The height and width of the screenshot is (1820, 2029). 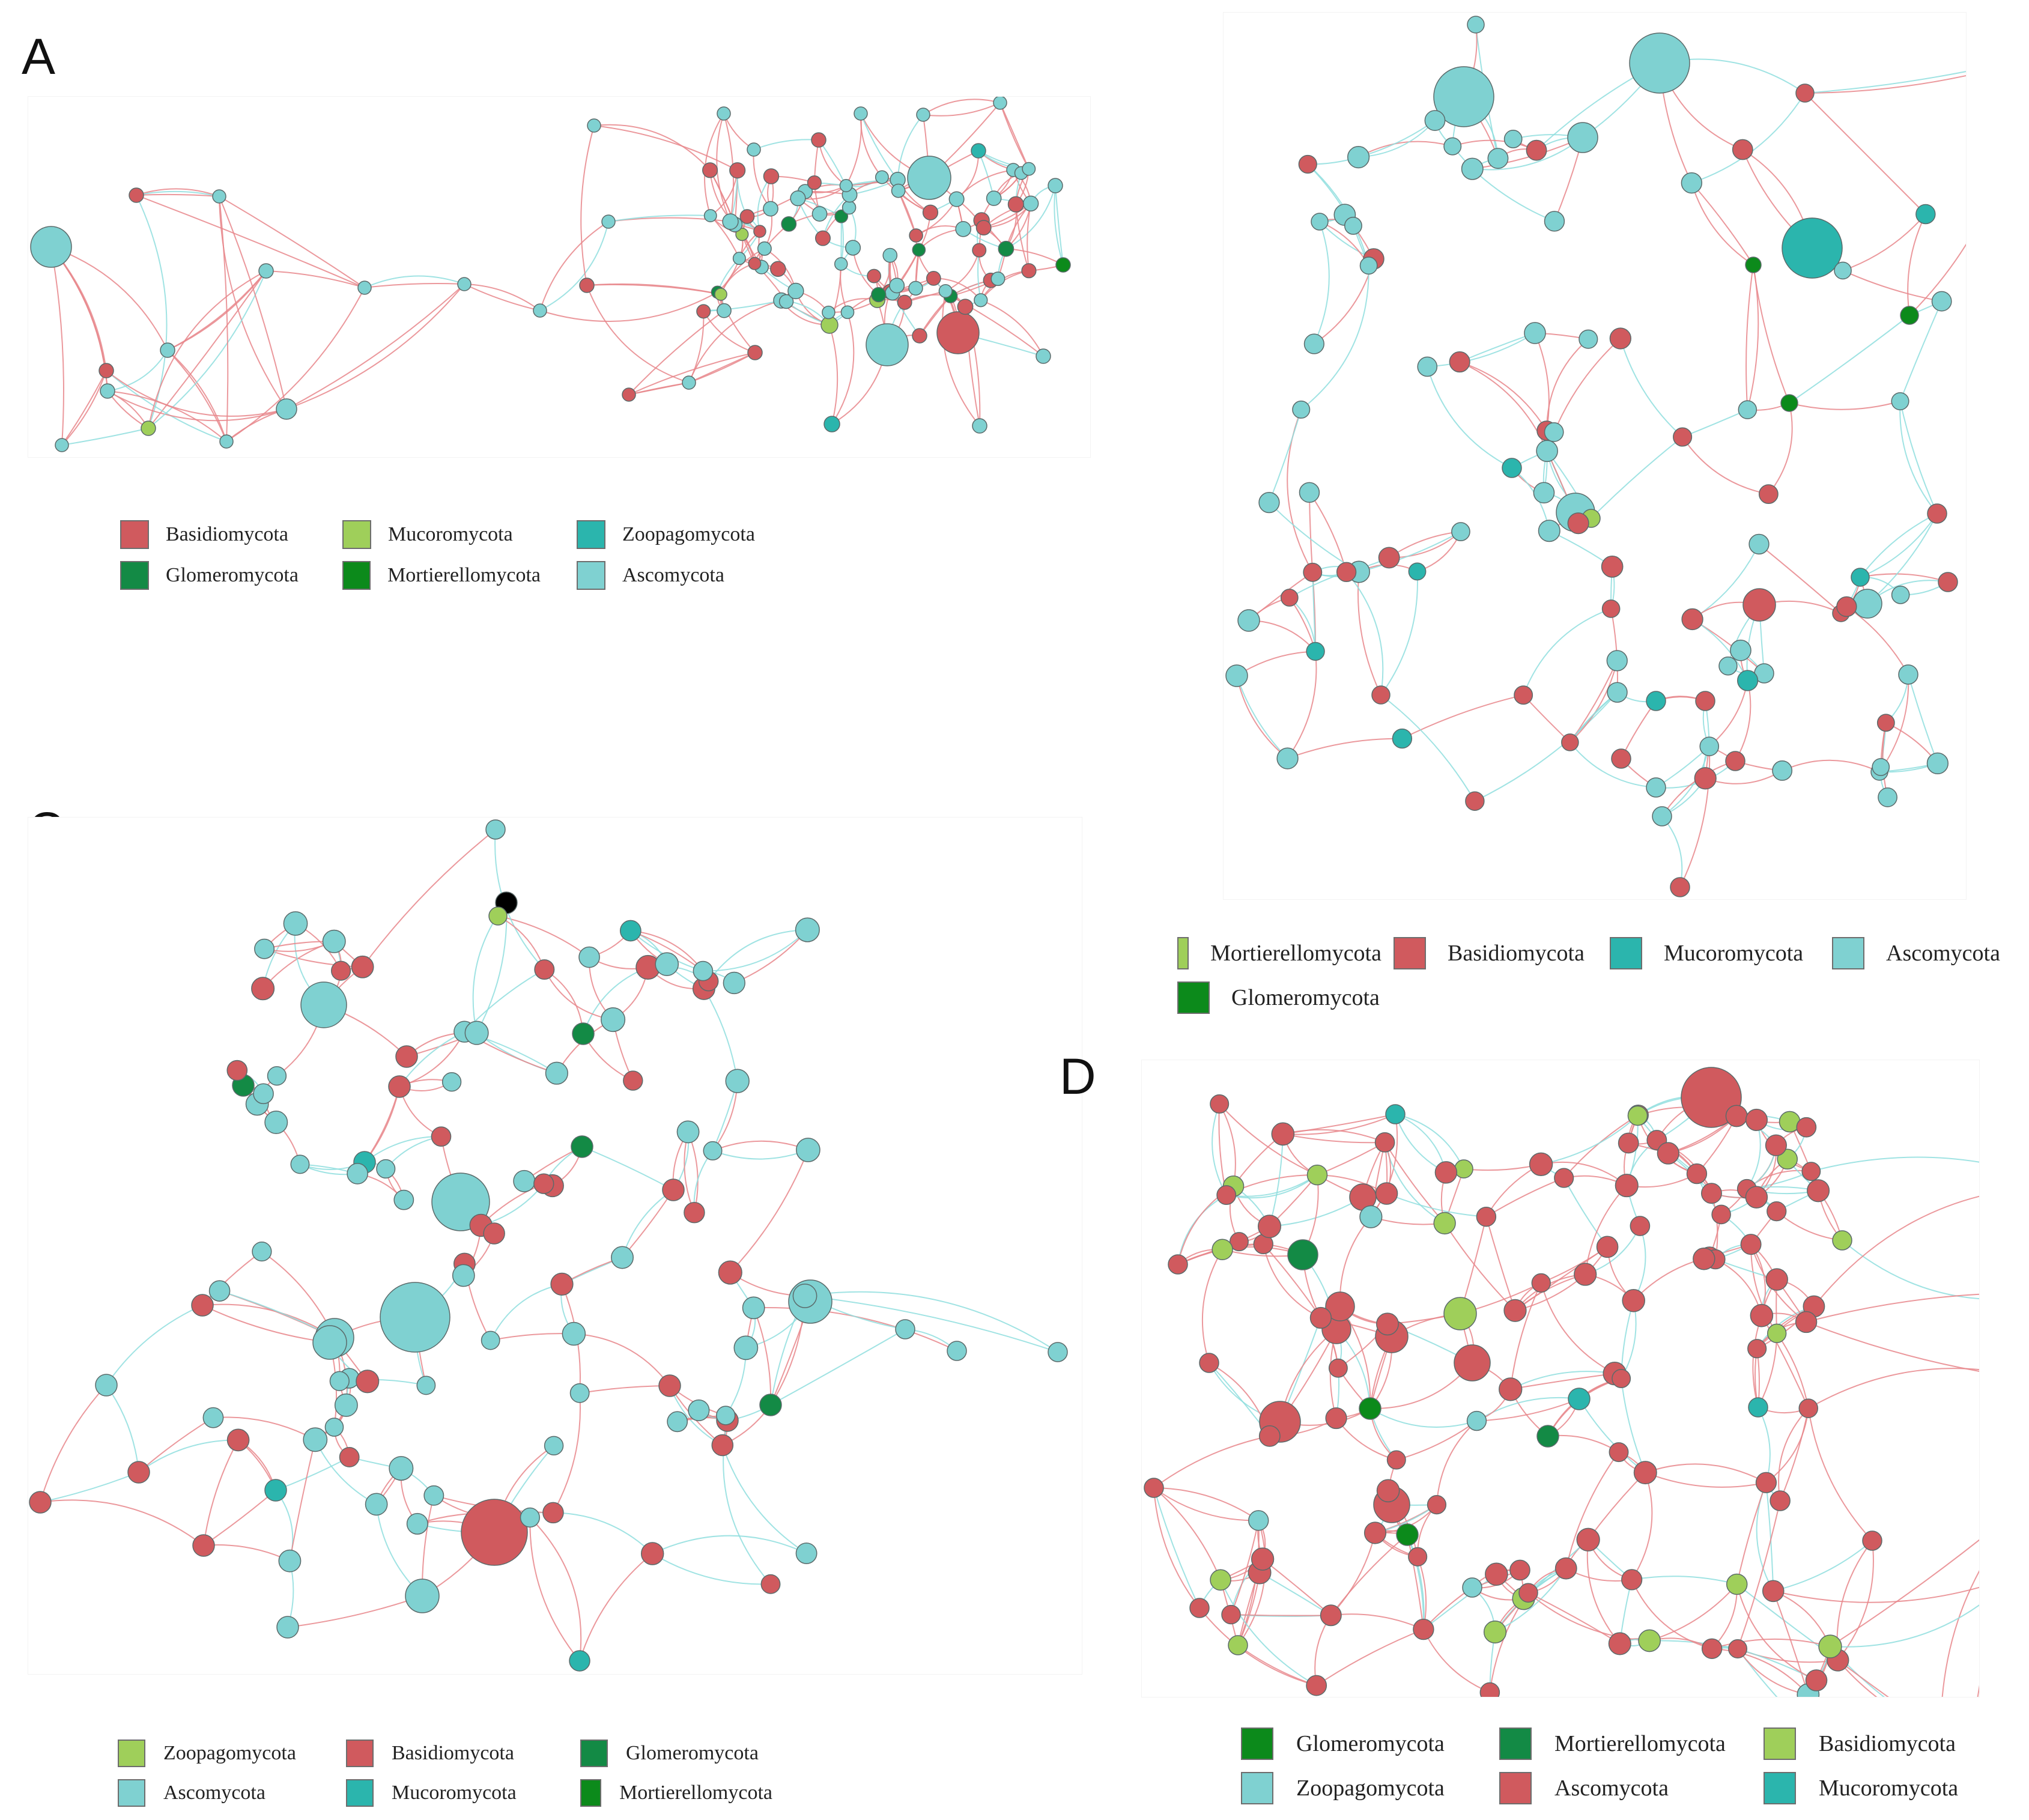 What do you see at coordinates (232, 575) in the screenshot?
I see `legend-label: Glomeromycota` at bounding box center [232, 575].